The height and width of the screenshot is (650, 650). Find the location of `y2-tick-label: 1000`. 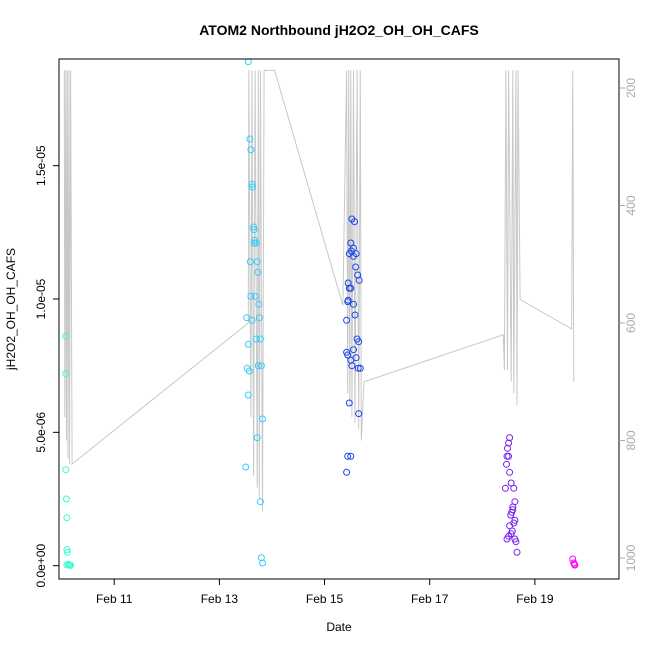

y2-tick-label: 1000 is located at coordinates (631, 557).